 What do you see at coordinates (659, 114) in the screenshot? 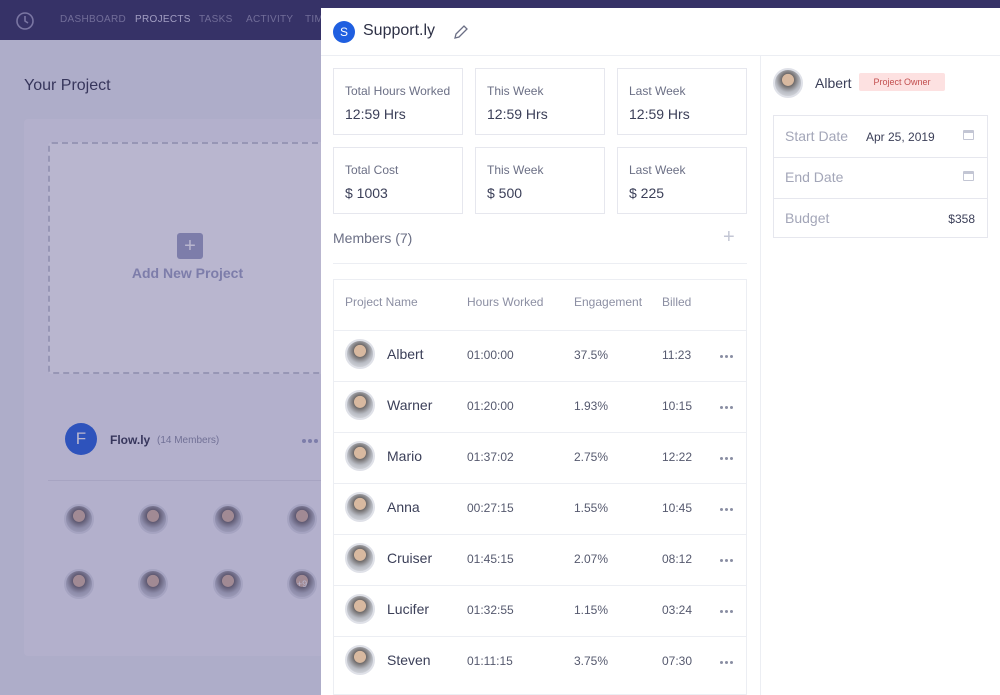
I see `stat-value: 12:59 Hrs` at bounding box center [659, 114].